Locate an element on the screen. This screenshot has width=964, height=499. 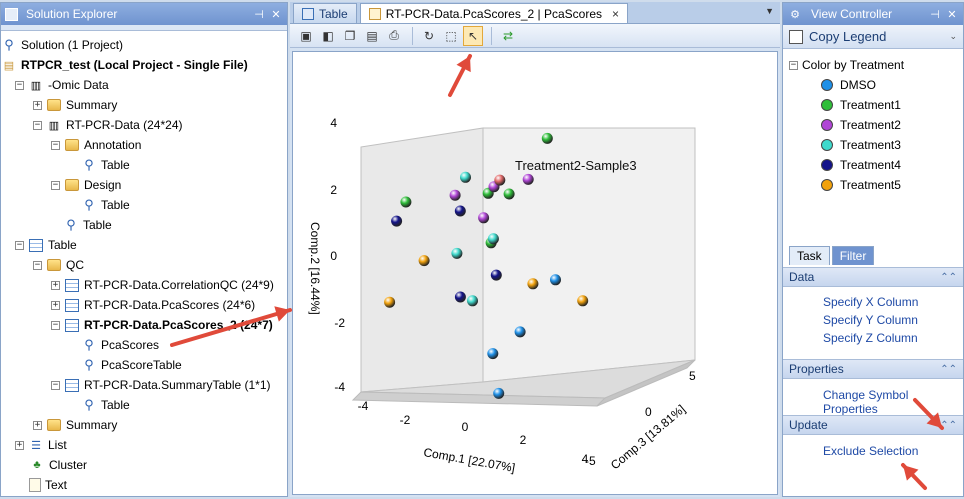
save-image-icon: ▤ is located at coordinates (372, 35).